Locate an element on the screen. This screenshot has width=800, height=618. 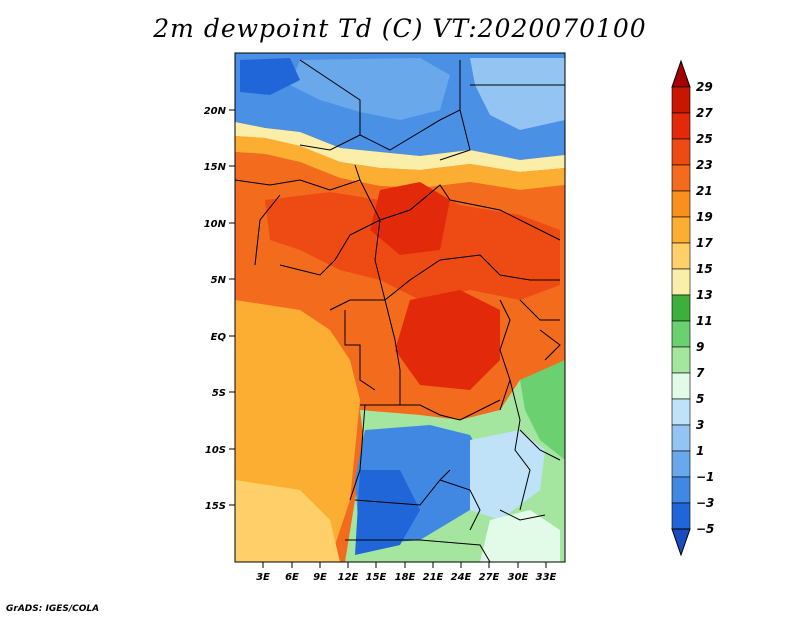
credit-footer: GrADS: IGES/COLA is located at coordinates (53, 609).